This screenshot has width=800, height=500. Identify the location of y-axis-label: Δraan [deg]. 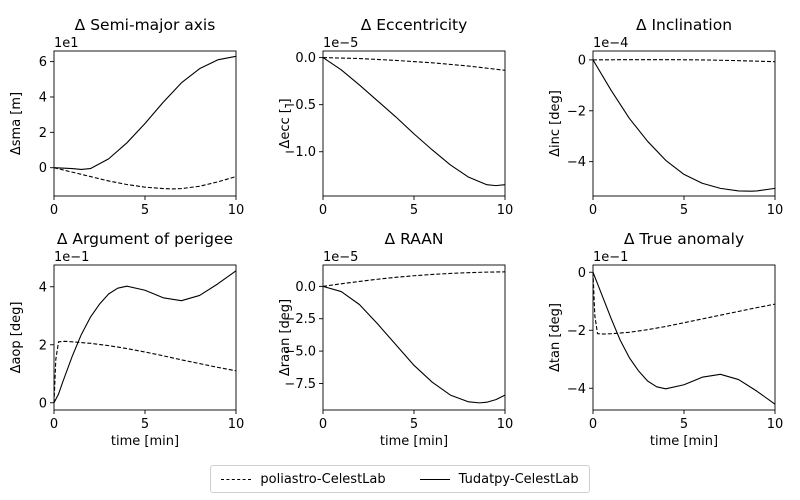
(285, 337).